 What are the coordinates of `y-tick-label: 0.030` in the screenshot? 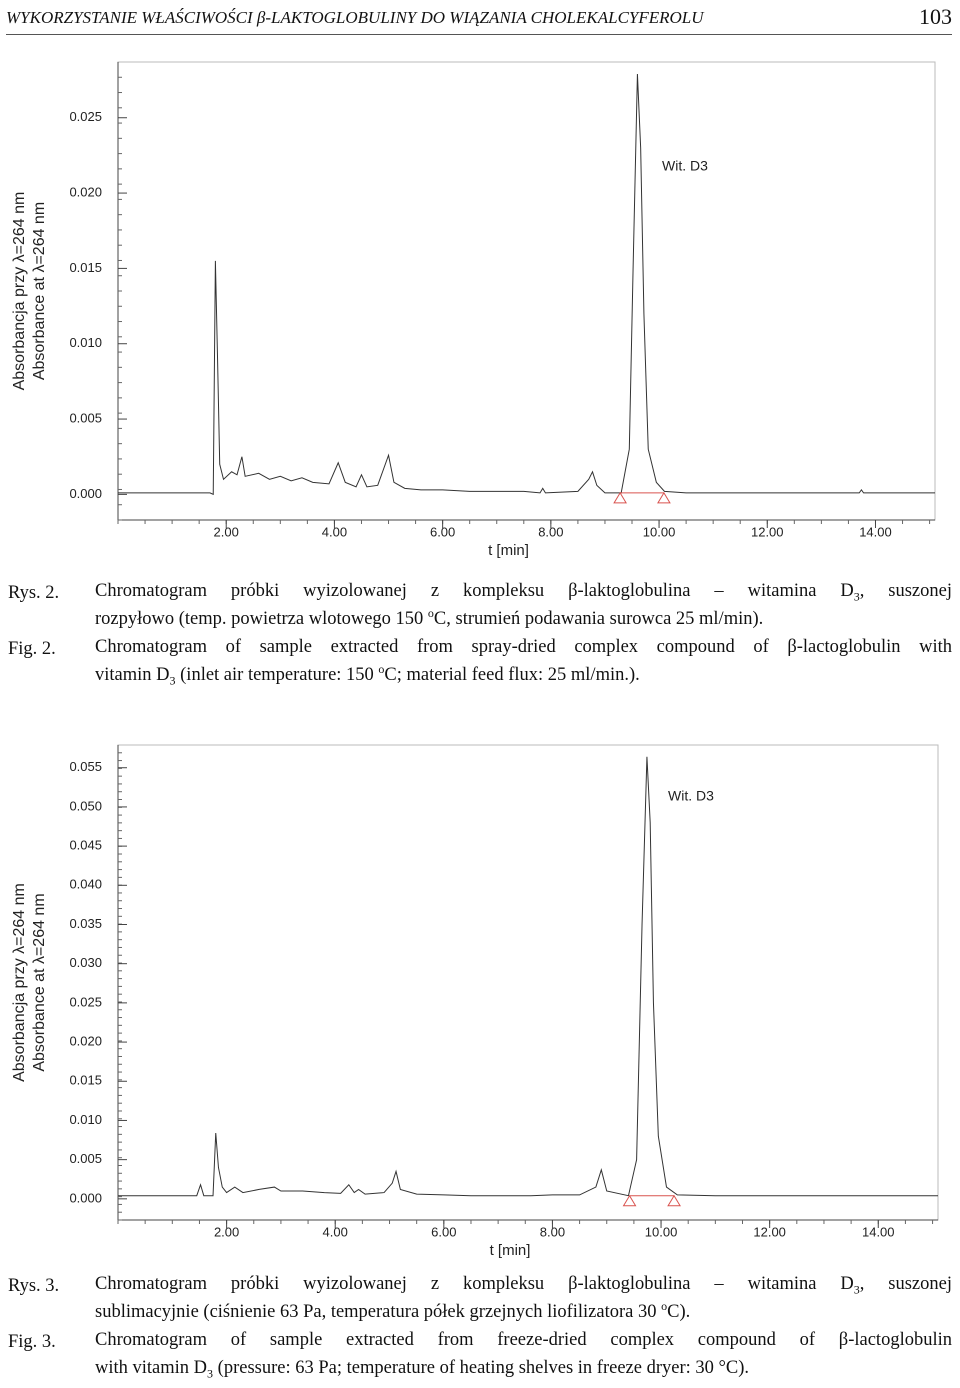 It's located at (85, 962).